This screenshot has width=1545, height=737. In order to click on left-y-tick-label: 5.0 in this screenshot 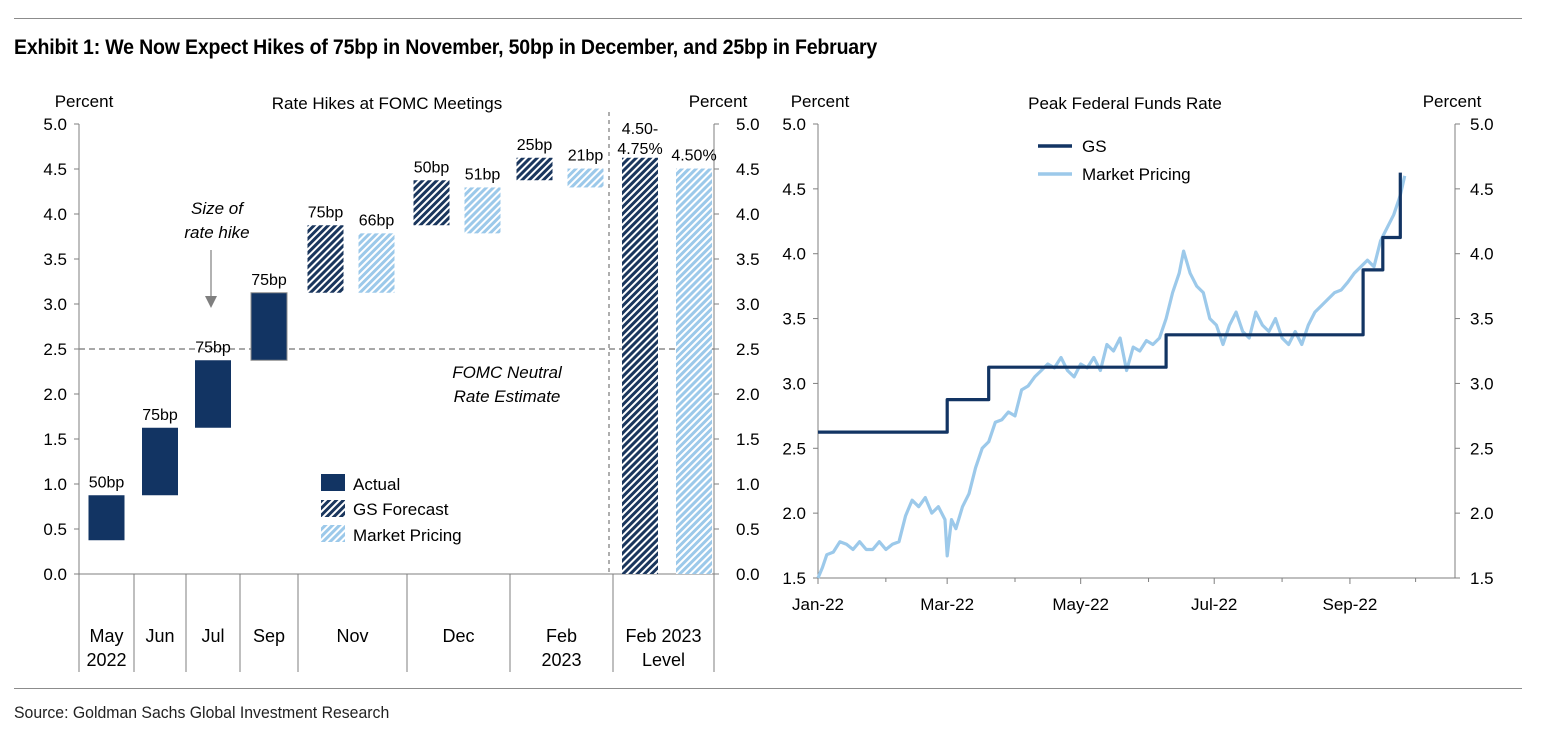, I will do `click(55, 124)`.